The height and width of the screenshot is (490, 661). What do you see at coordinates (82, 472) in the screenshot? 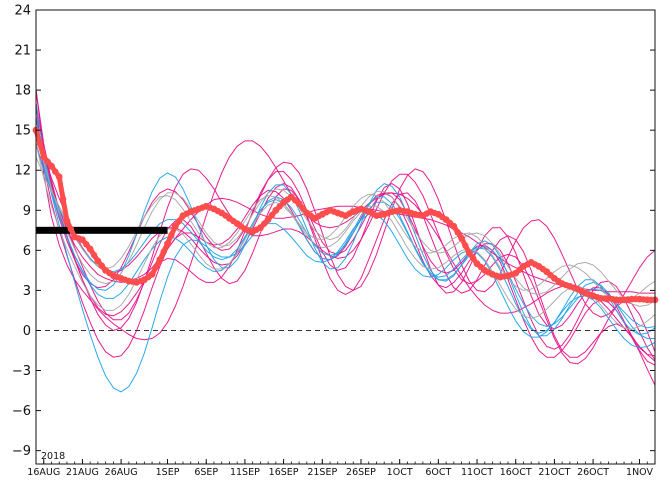
I see `x-tick-label: 21AUG` at bounding box center [82, 472].